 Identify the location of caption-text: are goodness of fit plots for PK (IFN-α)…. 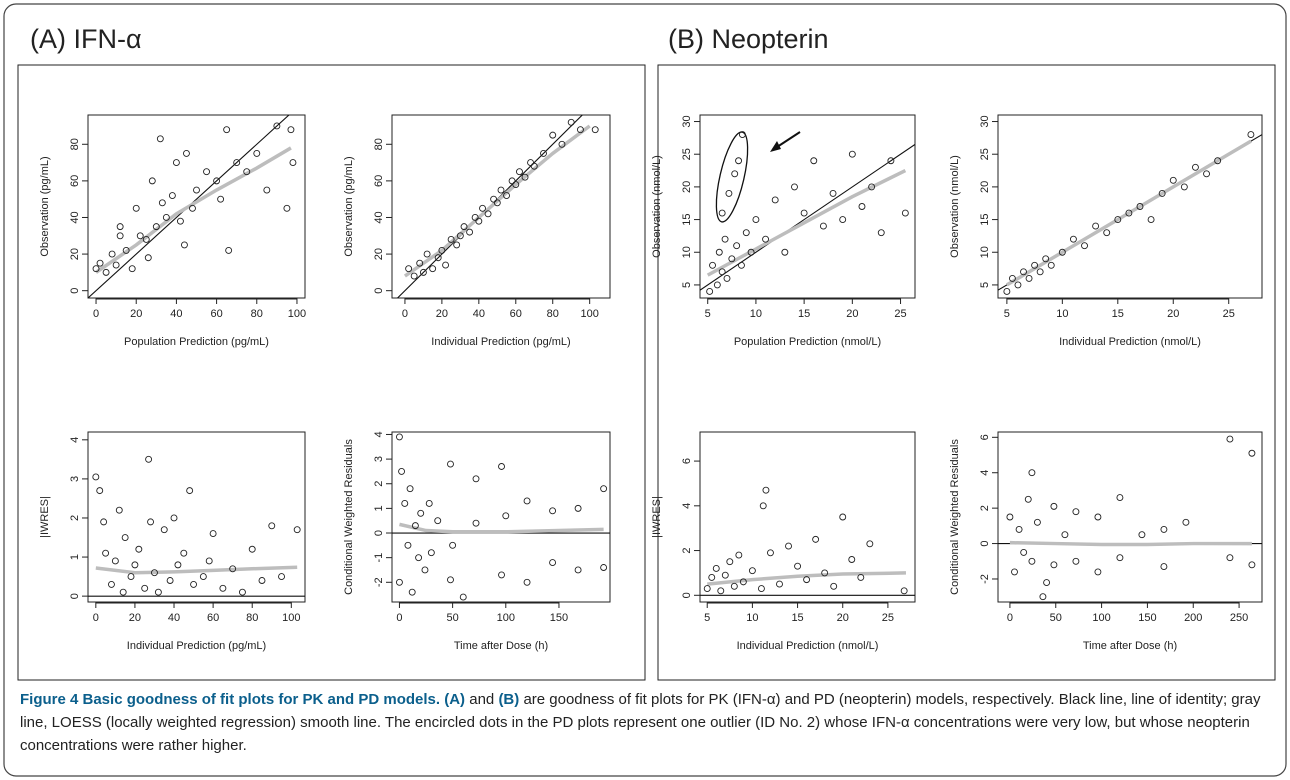
(640, 722).